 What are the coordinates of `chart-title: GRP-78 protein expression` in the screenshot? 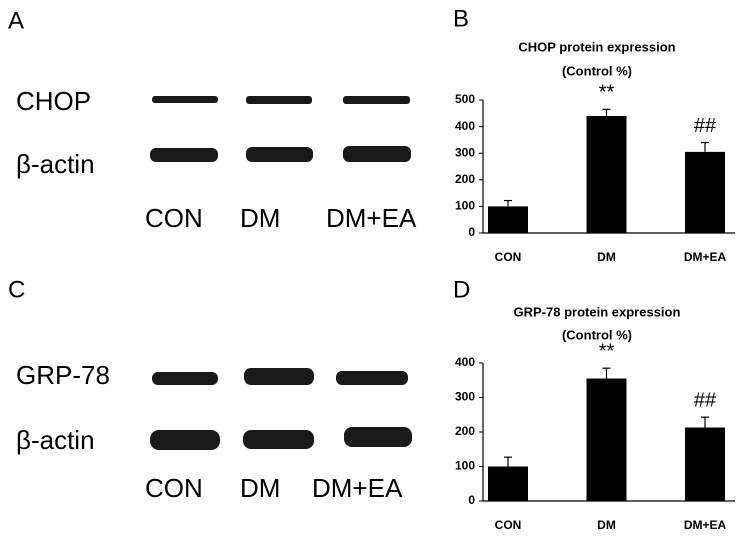 It's located at (597, 311).